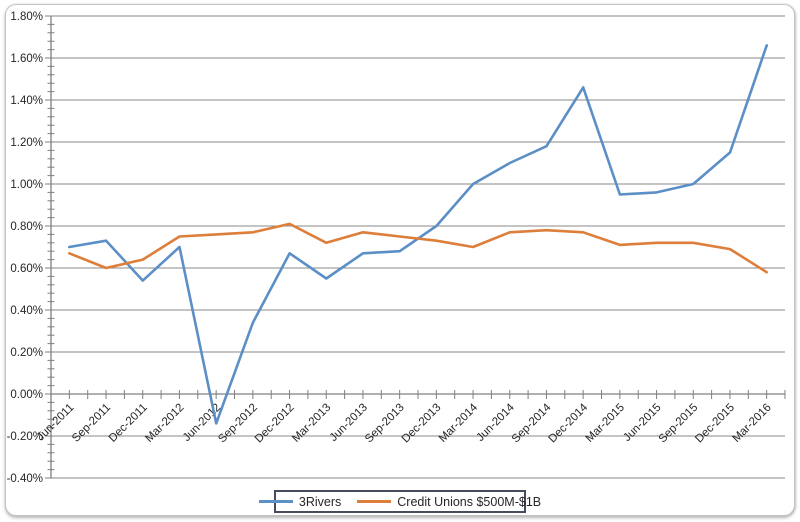 Image resolution: width=800 pixels, height=522 pixels. I want to click on svg-text: 0.00%, so click(26, 395).